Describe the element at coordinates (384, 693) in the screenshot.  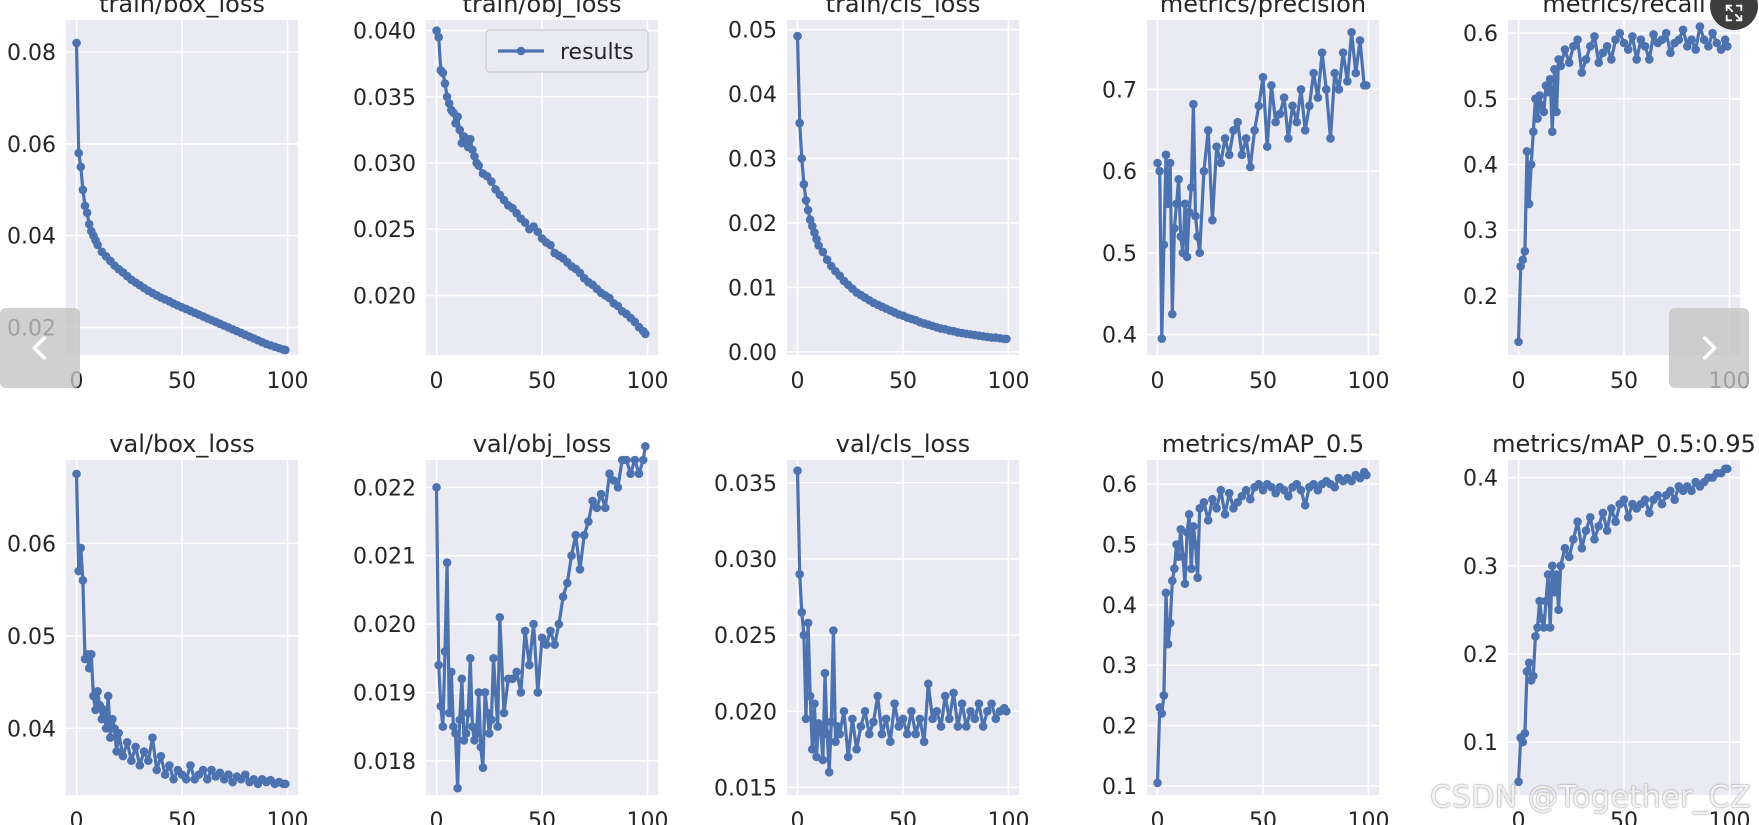
I see `y-tick-label: 0.019` at that location.